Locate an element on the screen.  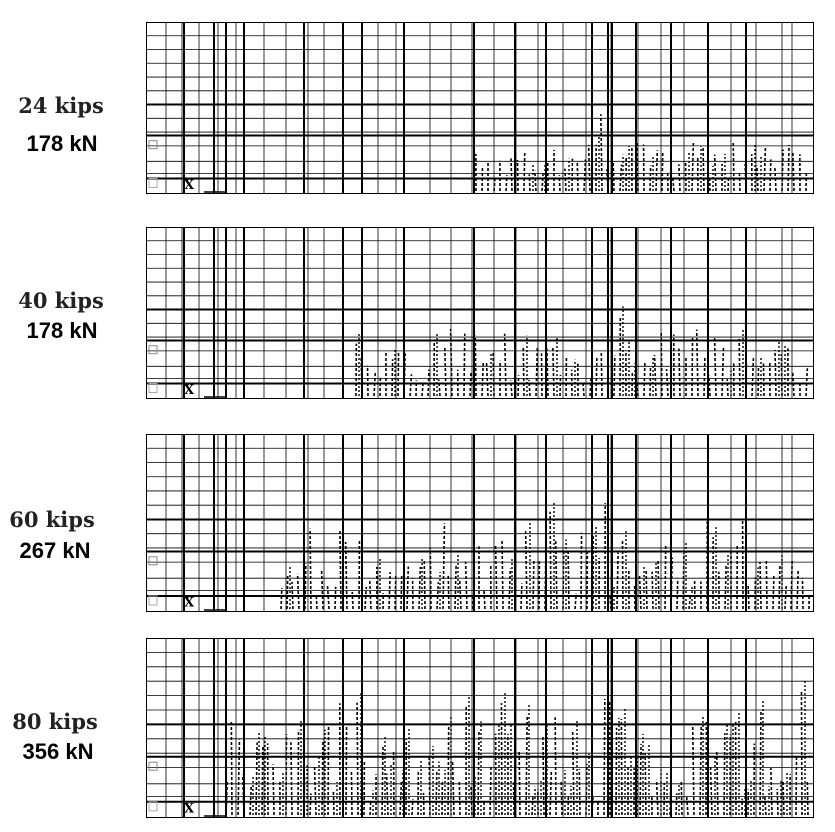
load-kn-label: 356 kN is located at coordinates (58, 751).